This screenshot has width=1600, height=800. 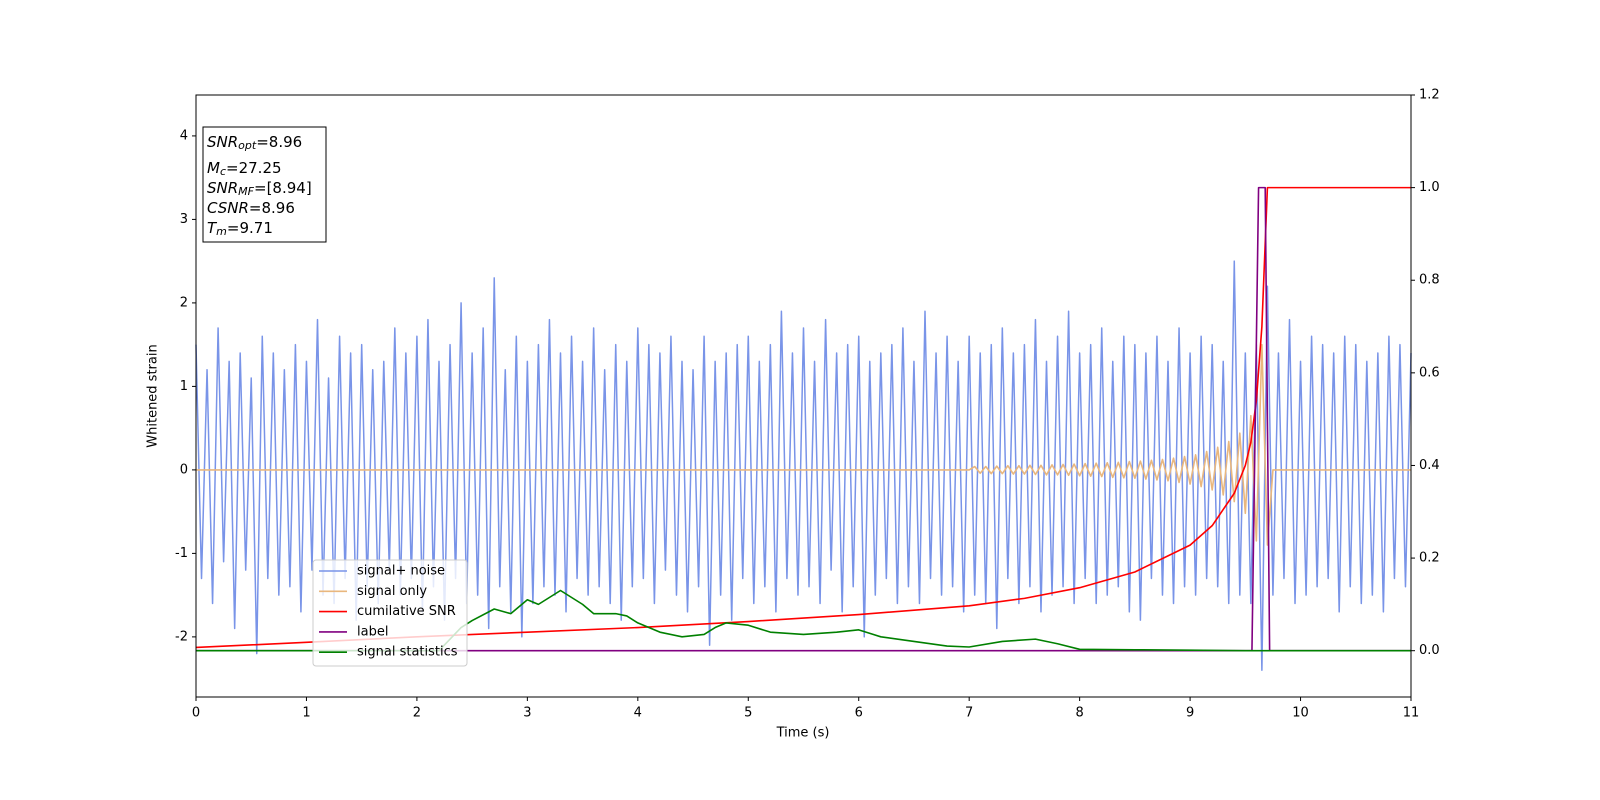 I want to click on annotation-frame, so click(x=264, y=184).